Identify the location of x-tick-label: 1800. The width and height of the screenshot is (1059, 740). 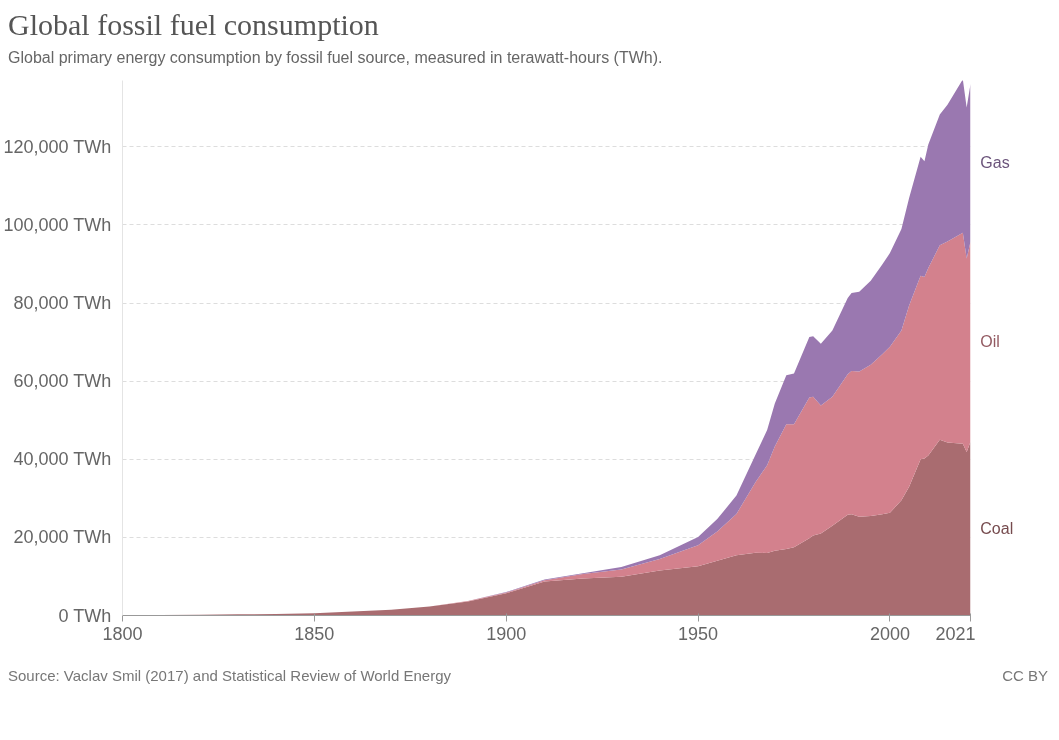
(122, 633).